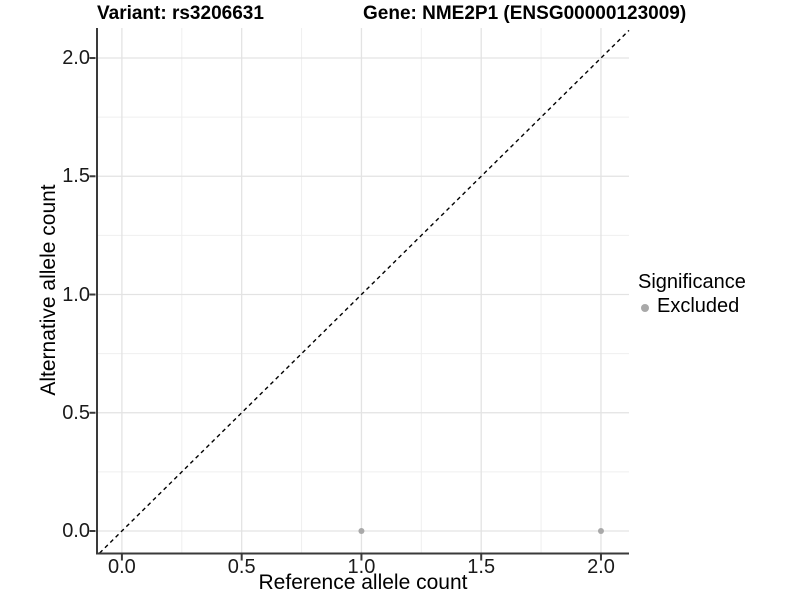  Describe the element at coordinates (76, 531) in the screenshot. I see `y-tick-label: 0.0` at that location.